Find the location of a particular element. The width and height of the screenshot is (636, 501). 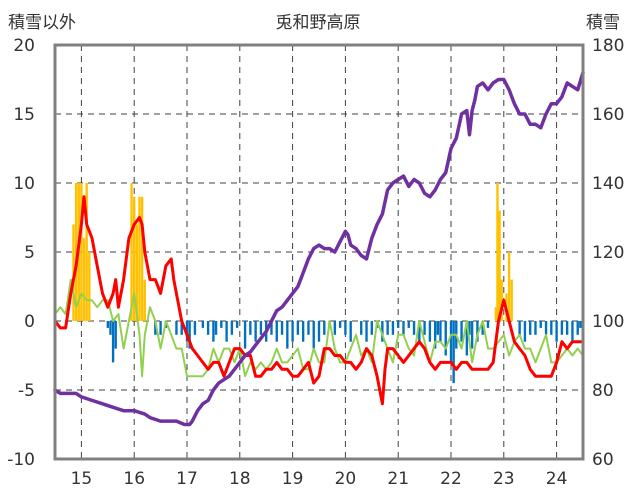

right-tick-label: 60 is located at coordinates (603, 460).